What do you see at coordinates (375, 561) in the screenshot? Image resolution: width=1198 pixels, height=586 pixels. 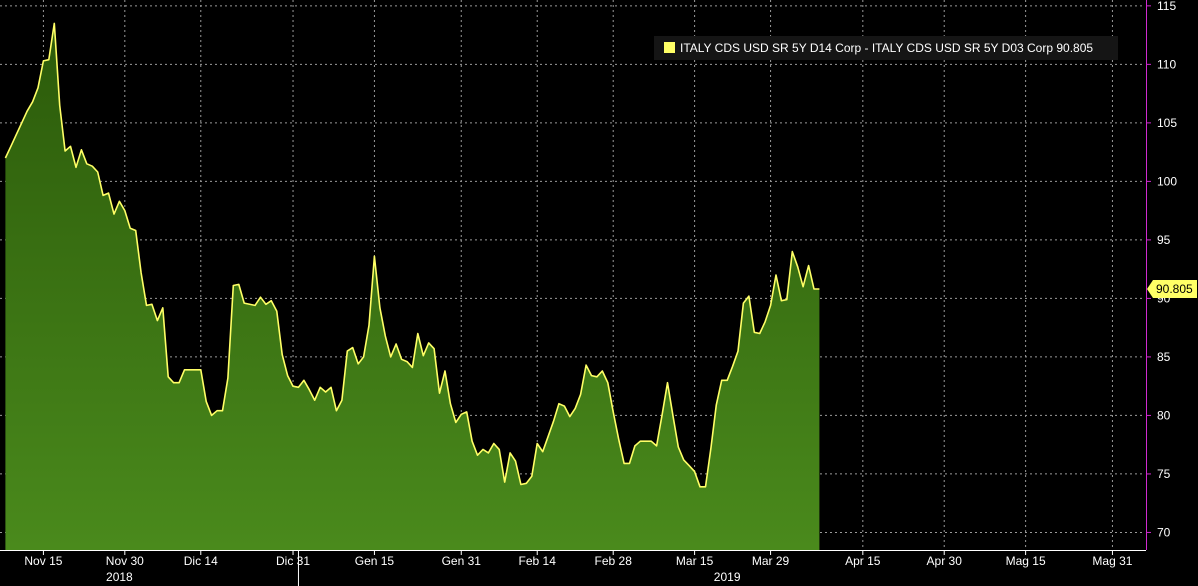 I see `x-tick-label: Gen 15` at bounding box center [375, 561].